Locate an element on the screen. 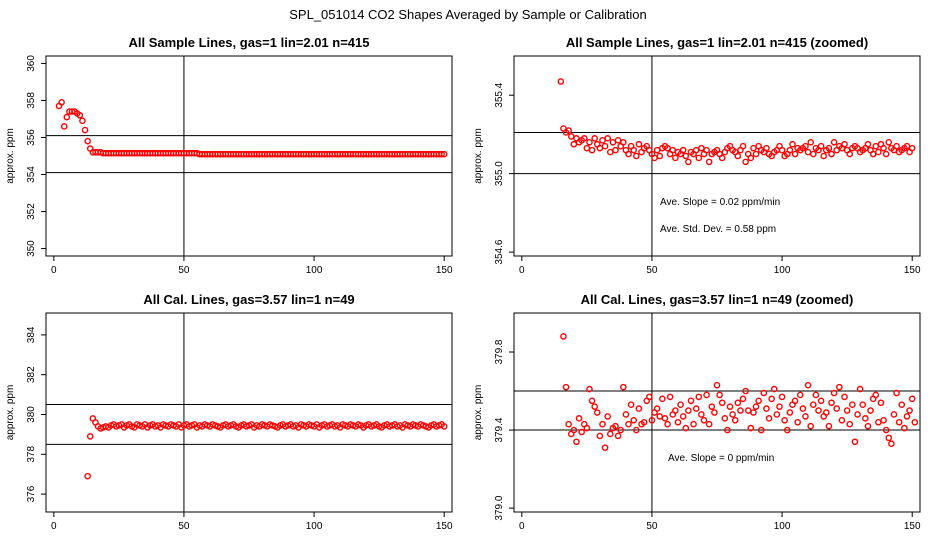 The image size is (936, 540). y-tick-label: 376 is located at coordinates (31, 493).